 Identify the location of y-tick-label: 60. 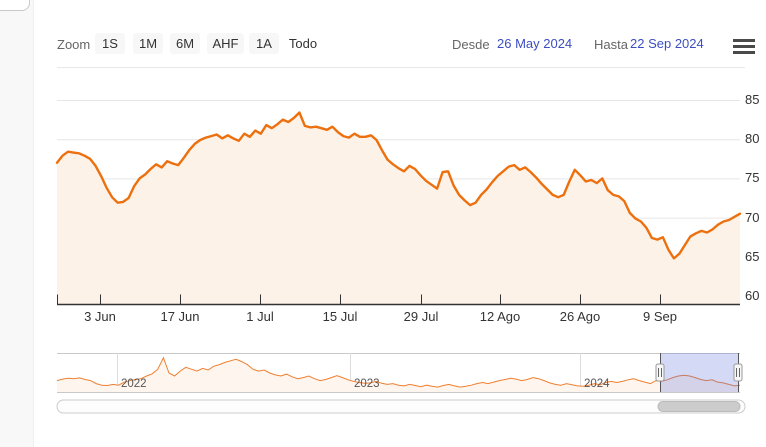
(752, 295).